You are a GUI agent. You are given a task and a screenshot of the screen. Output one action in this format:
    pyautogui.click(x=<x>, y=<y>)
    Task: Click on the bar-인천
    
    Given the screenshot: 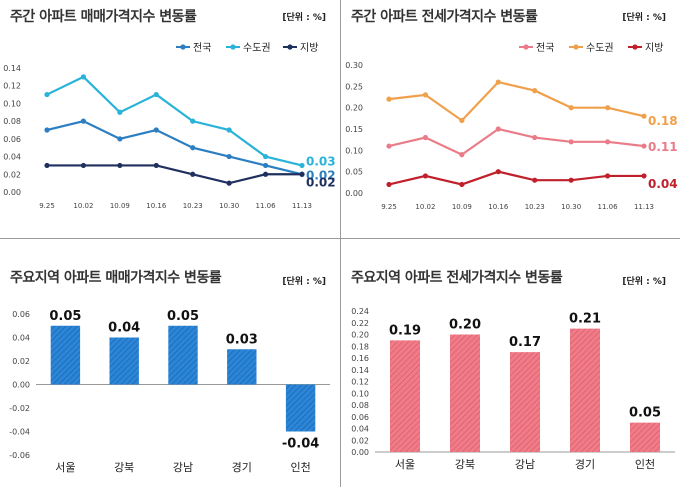 What is the action you would take?
    pyautogui.click(x=645, y=437)
    